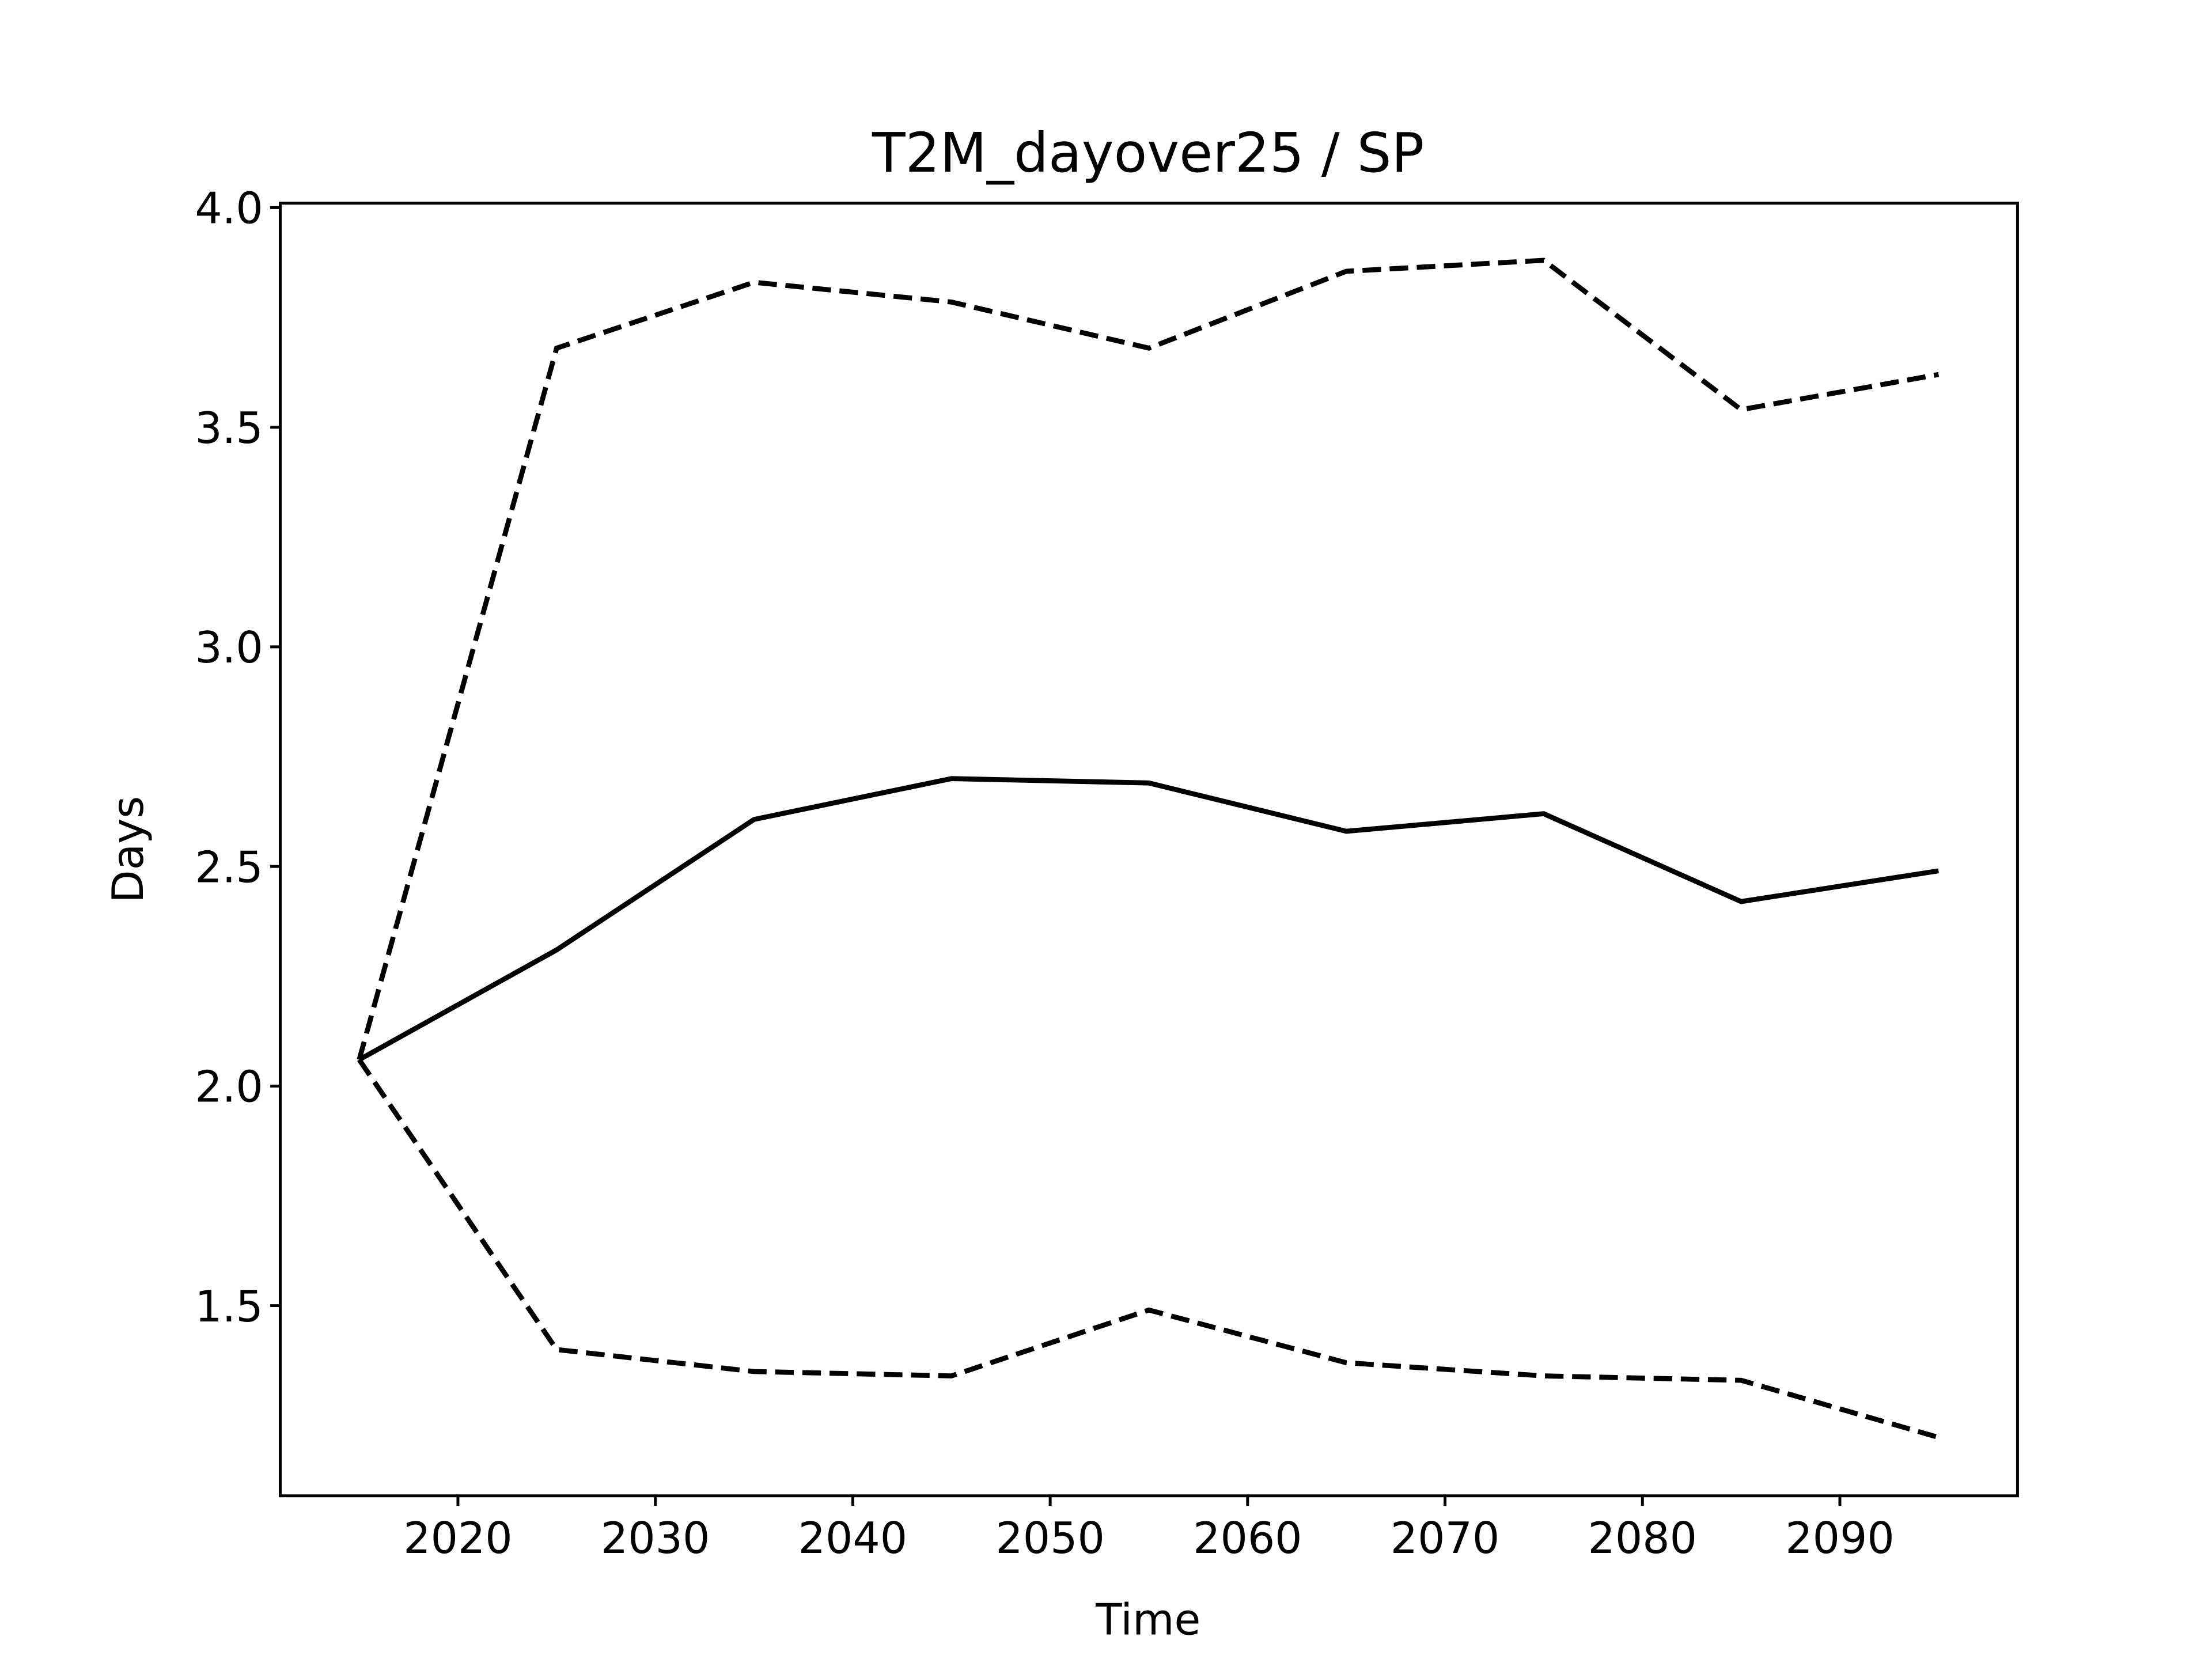  Describe the element at coordinates (655, 1538) in the screenshot. I see `x-tick-label: 2030` at that location.